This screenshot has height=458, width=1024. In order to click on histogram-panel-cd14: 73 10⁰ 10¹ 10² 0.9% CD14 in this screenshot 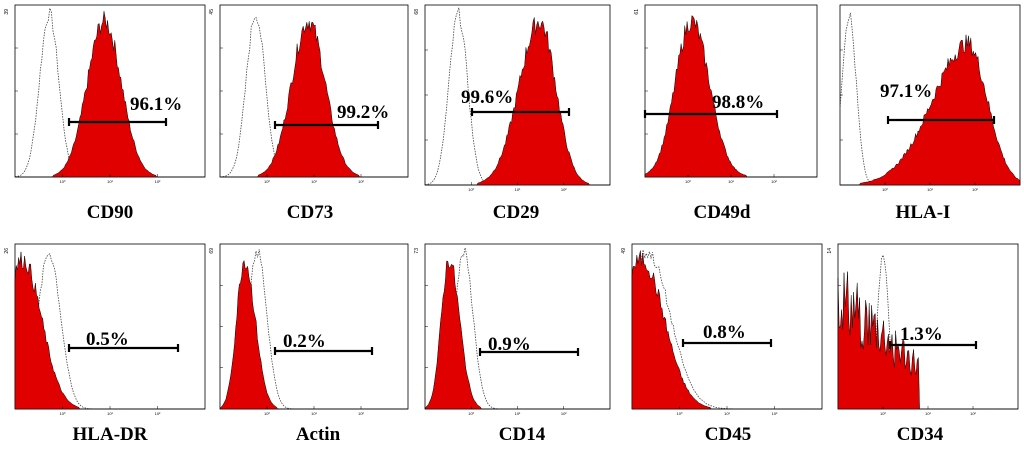, I will do `click(512, 344)`.